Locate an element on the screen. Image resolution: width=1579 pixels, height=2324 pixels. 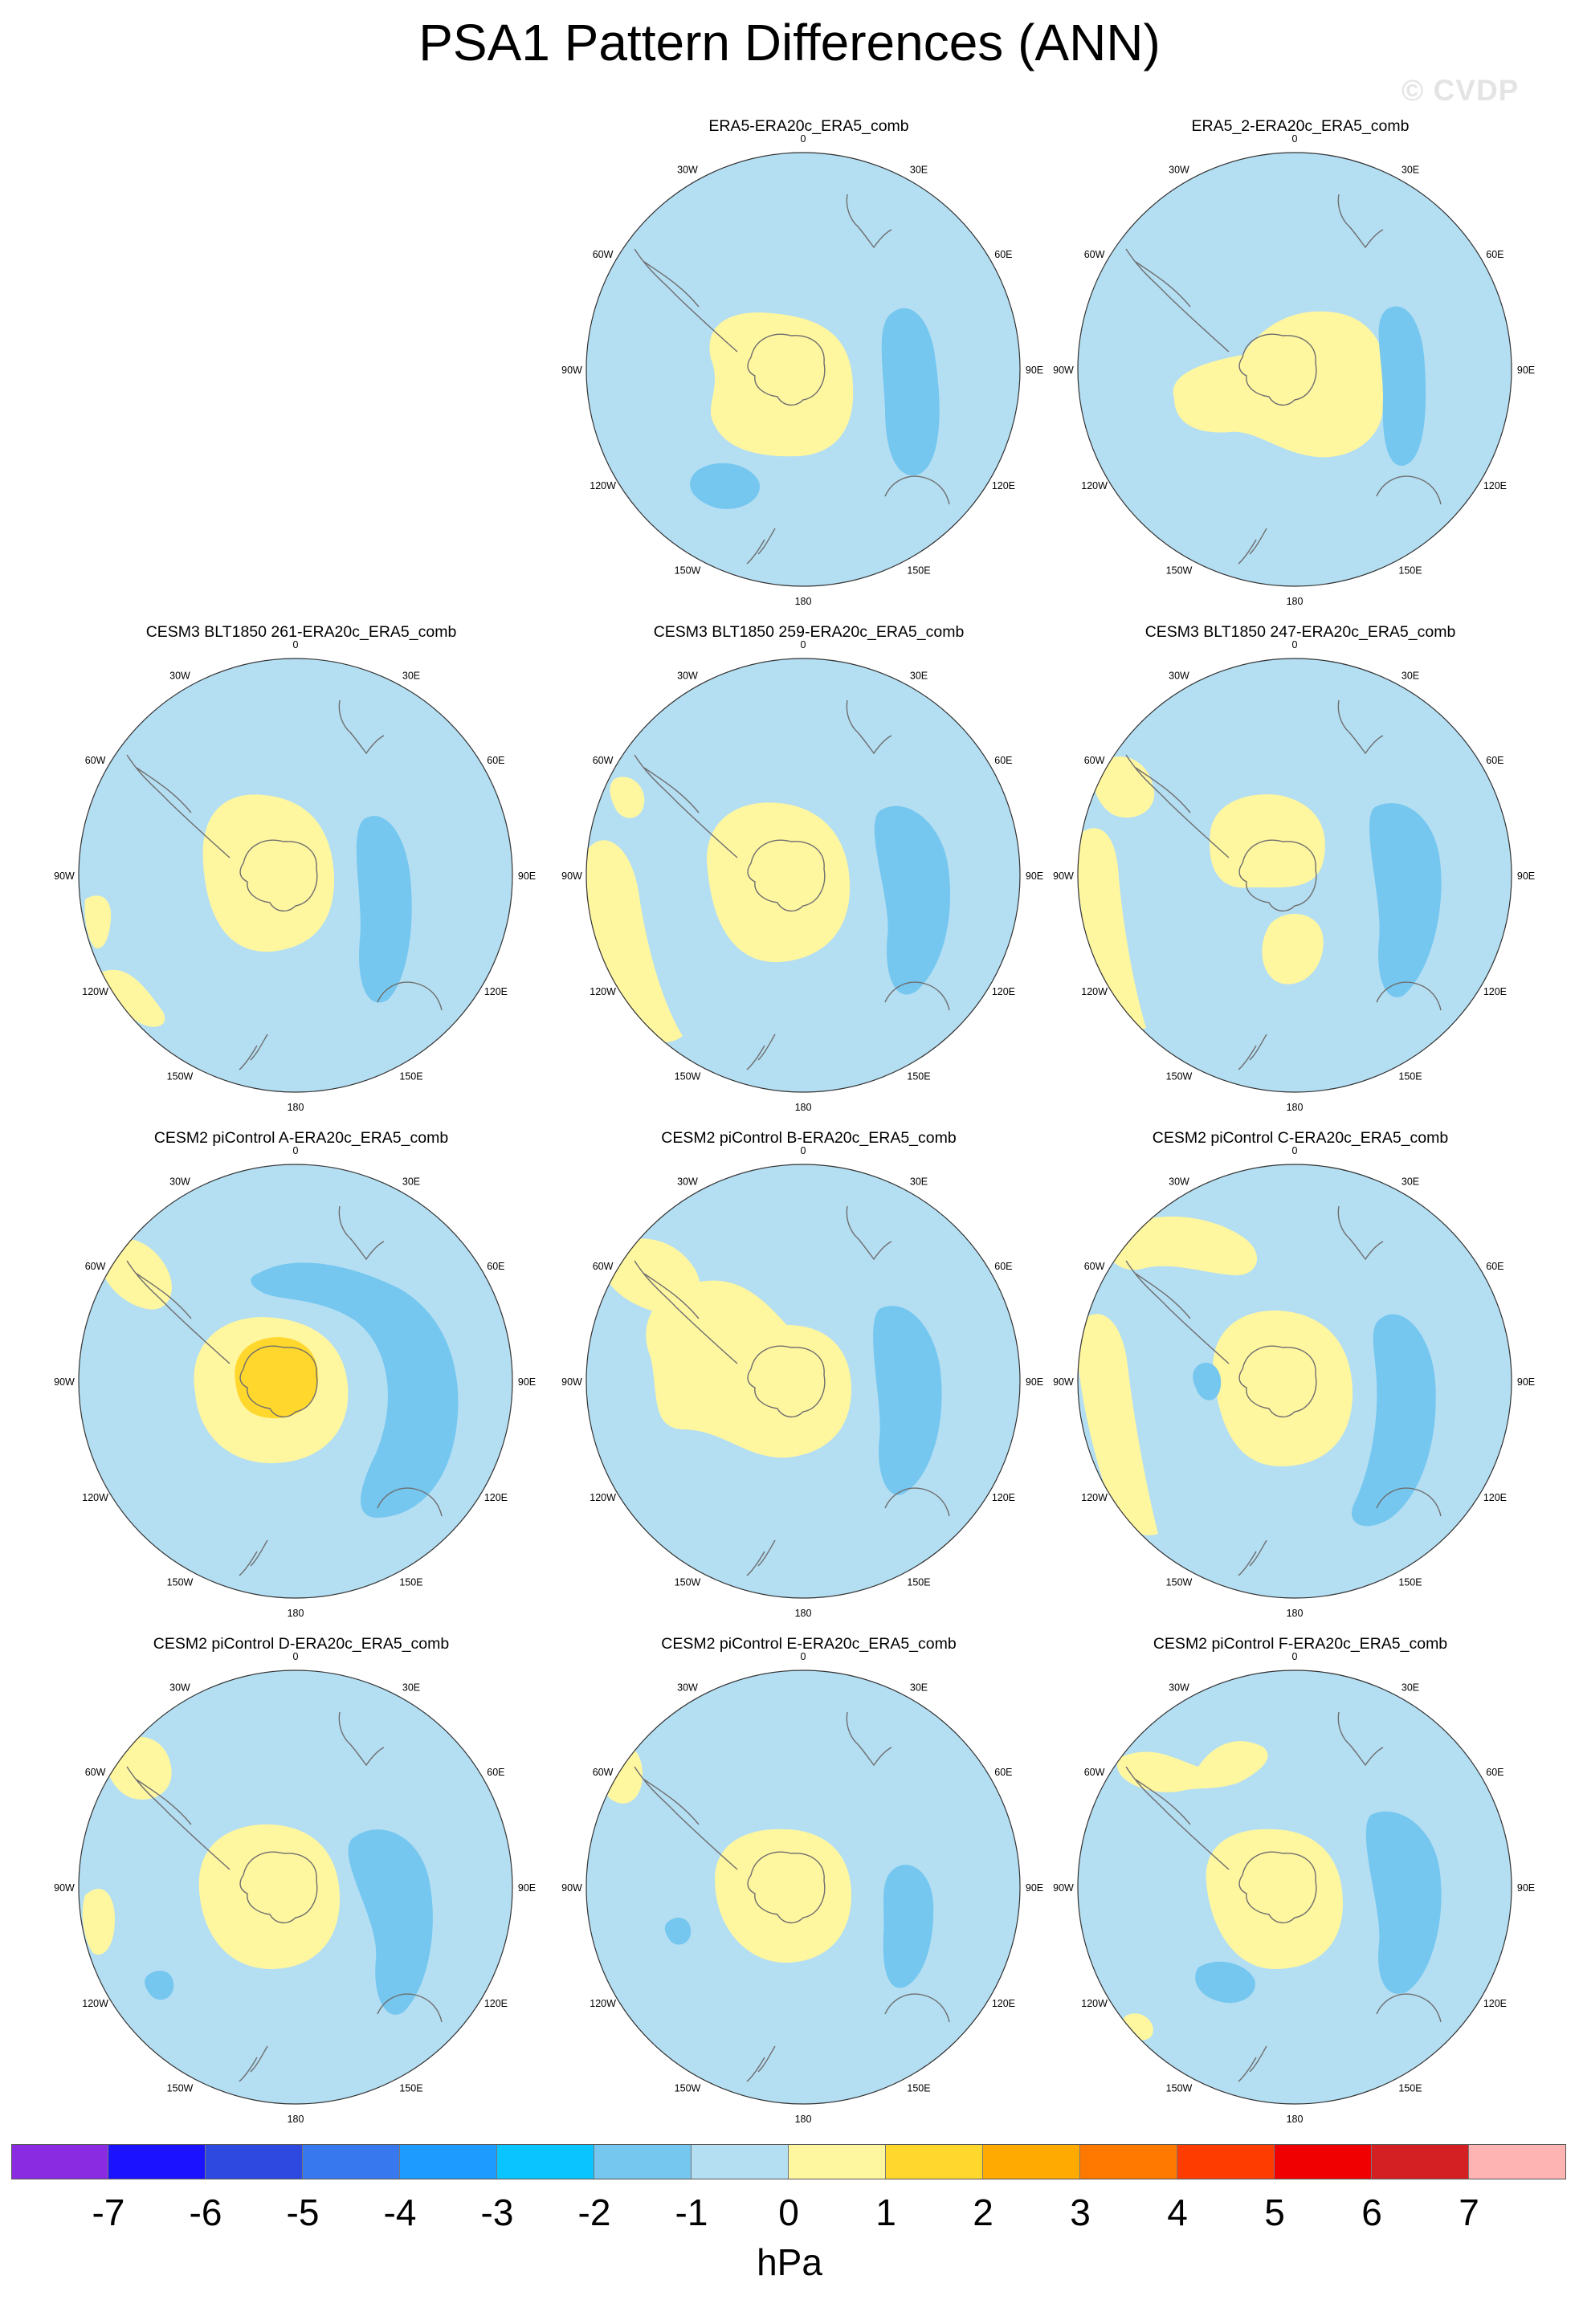
colorbar-tick-label: 3 is located at coordinates (1080, 2212).